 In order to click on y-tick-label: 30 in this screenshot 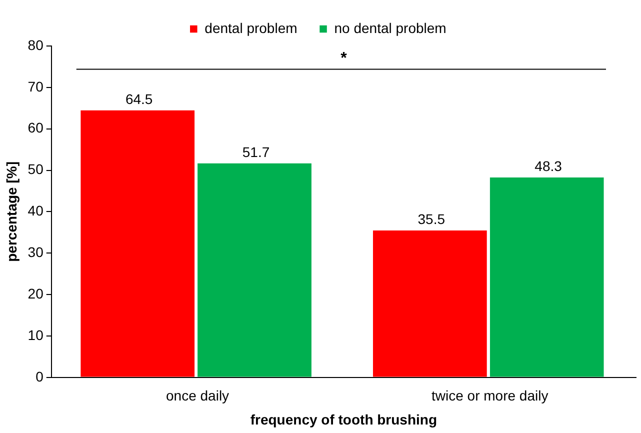, I will do `click(36, 252)`.